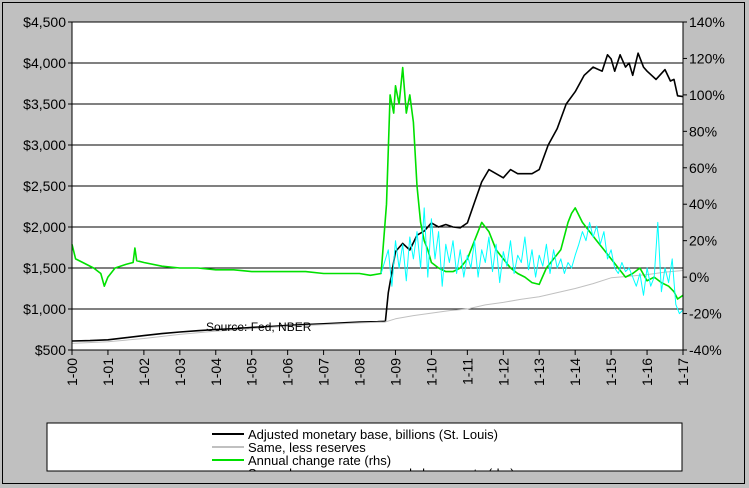 This screenshot has height=488, width=749. Describe the element at coordinates (307, 447) in the screenshot. I see `legend-label-2: Same, less reserves` at that location.